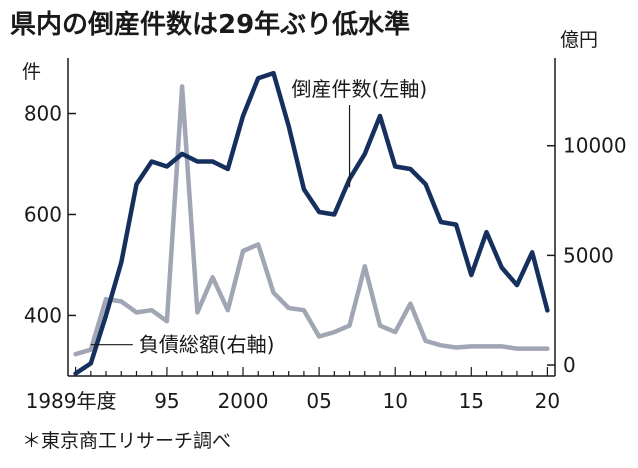 The height and width of the screenshot is (468, 638). What do you see at coordinates (258, 244) in the screenshot?
I see `point-debt-2001` at bounding box center [258, 244].